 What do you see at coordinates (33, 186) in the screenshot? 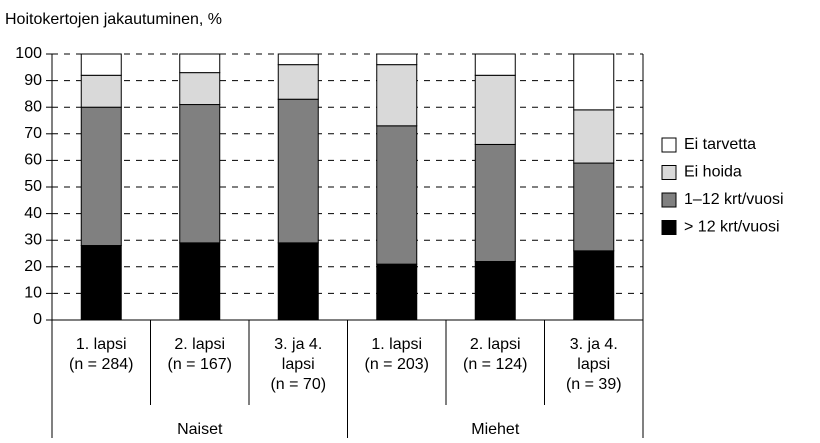
I see `y-tick-label: 50` at bounding box center [33, 186].